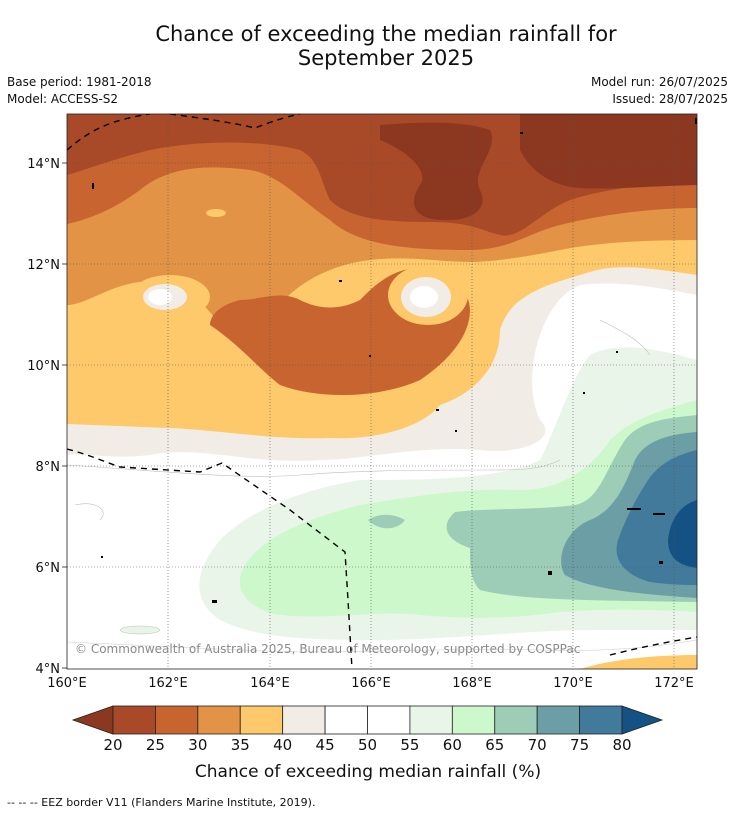 The height and width of the screenshot is (816, 736). What do you see at coordinates (43, 164) in the screenshot?
I see `y-tick-label: 14°N` at bounding box center [43, 164].